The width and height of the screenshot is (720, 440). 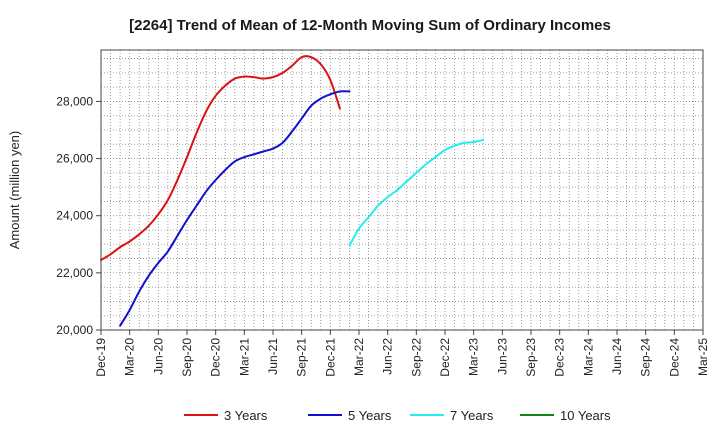 I want to click on x-tick-label: Sep-24, so click(x=646, y=357).